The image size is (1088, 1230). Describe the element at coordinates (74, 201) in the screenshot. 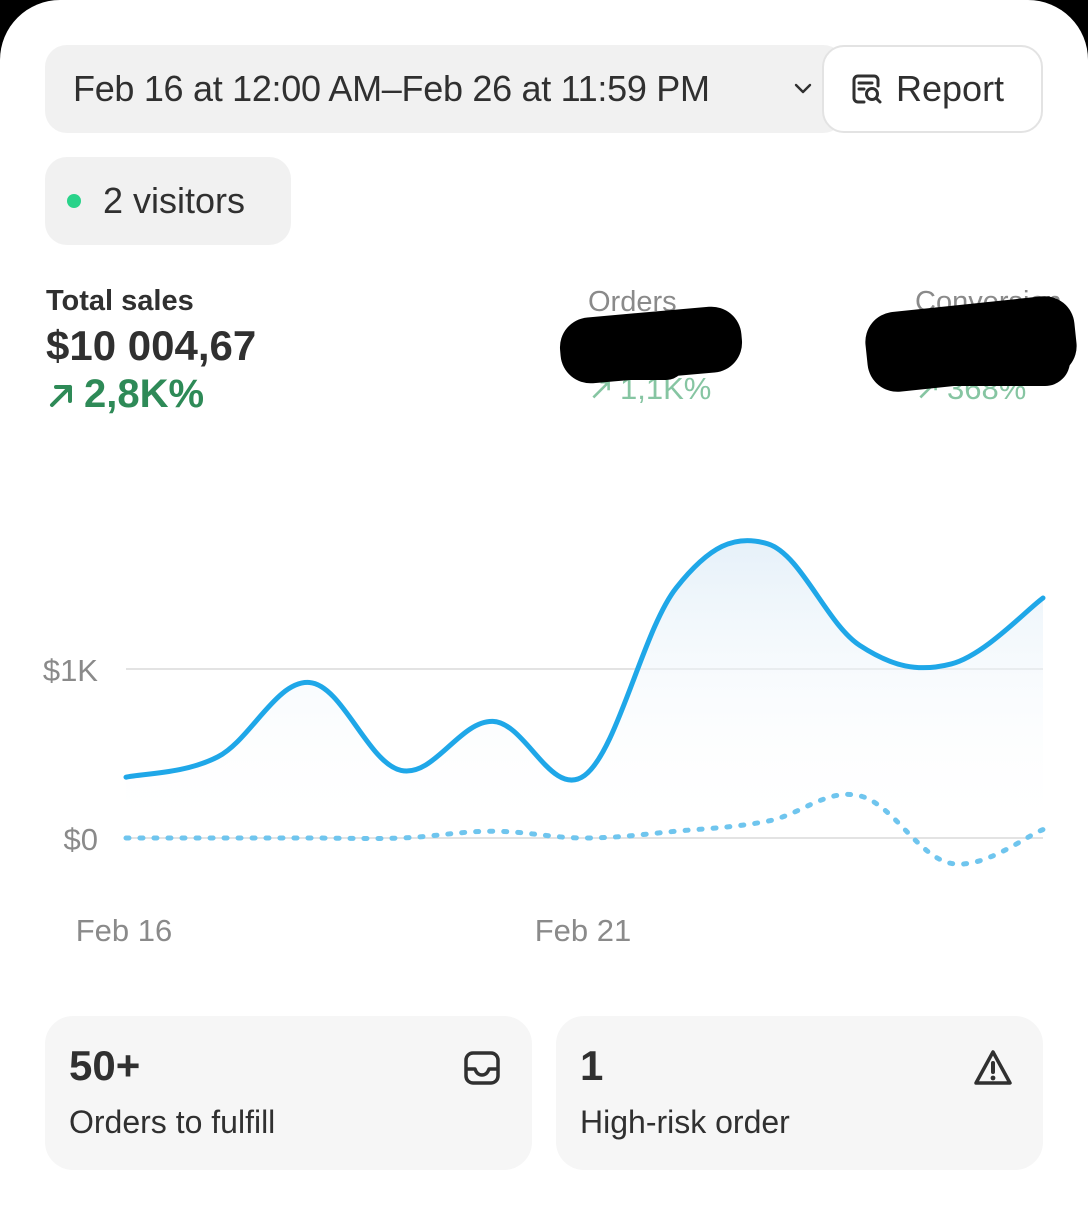

I see `live-status-dot` at that location.